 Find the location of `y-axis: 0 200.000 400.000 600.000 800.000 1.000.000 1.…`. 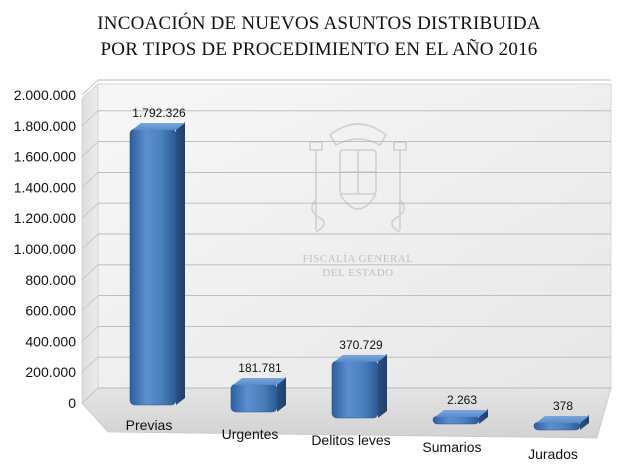

y-axis: 0 200.000 400.000 600.000 800.000 1.000.000 1.… is located at coordinates (45, 249).